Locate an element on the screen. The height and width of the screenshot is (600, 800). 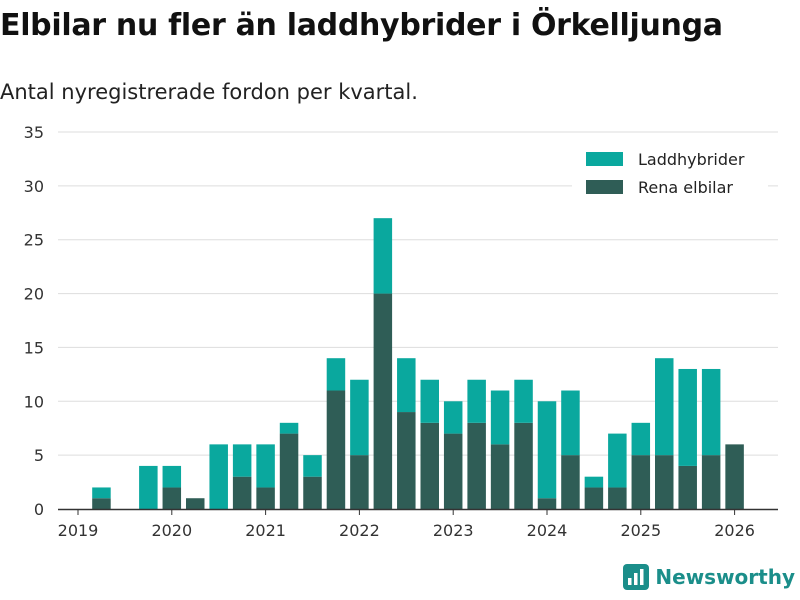
newsworthy-logo-icon is located at coordinates (636, 577).